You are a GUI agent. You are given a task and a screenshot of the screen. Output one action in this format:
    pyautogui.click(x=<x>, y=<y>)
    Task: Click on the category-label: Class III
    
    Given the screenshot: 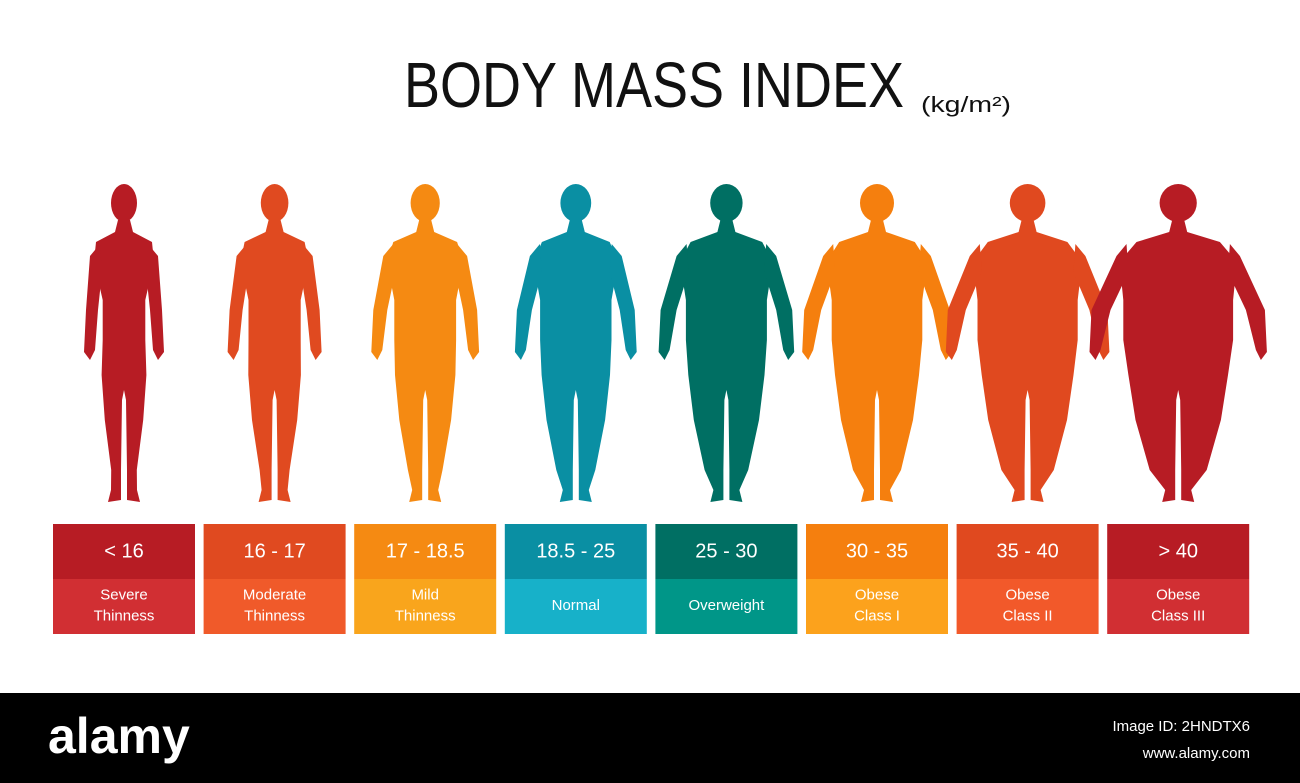 What is the action you would take?
    pyautogui.click(x=1178, y=615)
    